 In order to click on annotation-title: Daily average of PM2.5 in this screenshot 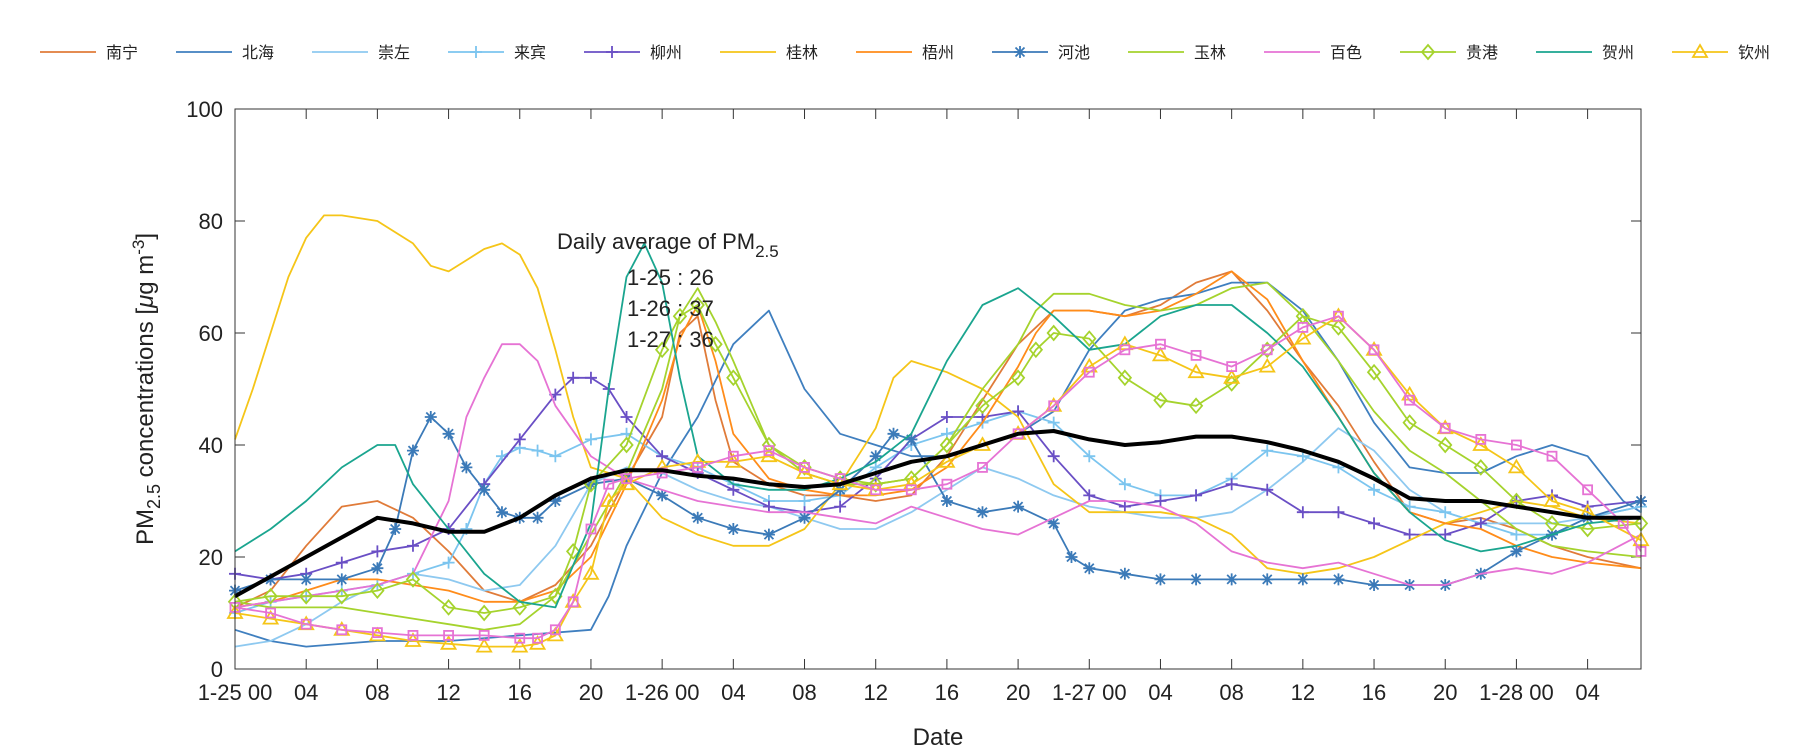, I will do `click(668, 245)`.